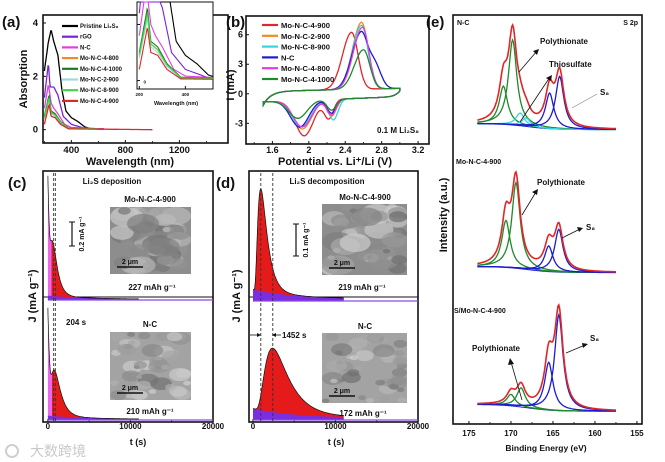 The width and height of the screenshot is (665, 462). I want to click on panel-b-x-tick-label: 2.4, so click(345, 150).